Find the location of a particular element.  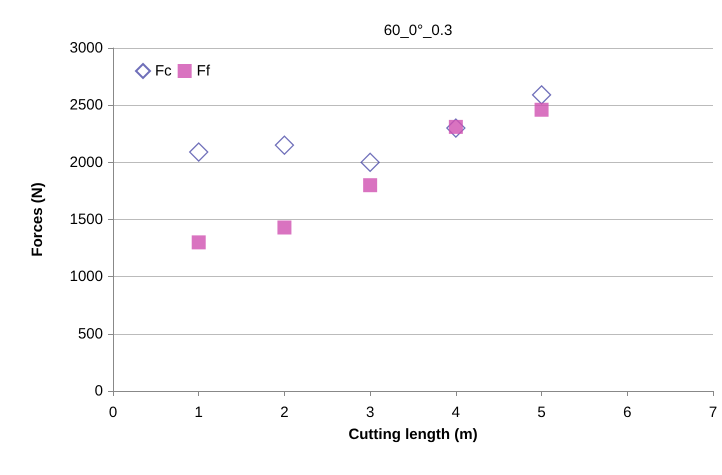

legend-label: Ff is located at coordinates (203, 71).